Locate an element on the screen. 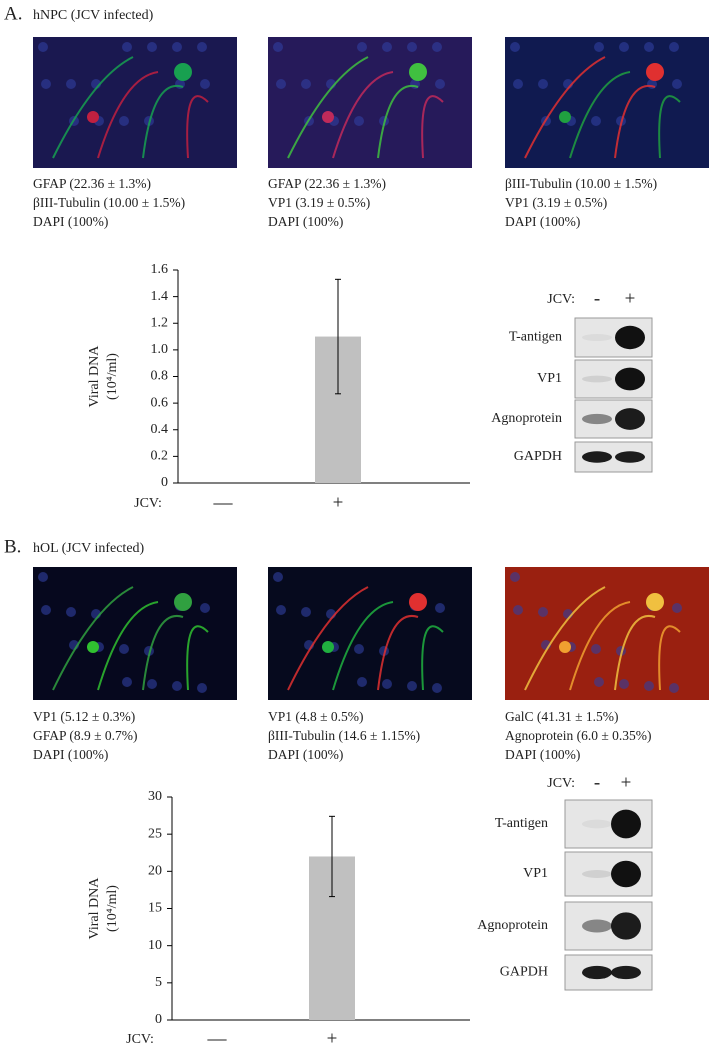 The image size is (710, 1050). panel-label: A. is located at coordinates (13, 13).